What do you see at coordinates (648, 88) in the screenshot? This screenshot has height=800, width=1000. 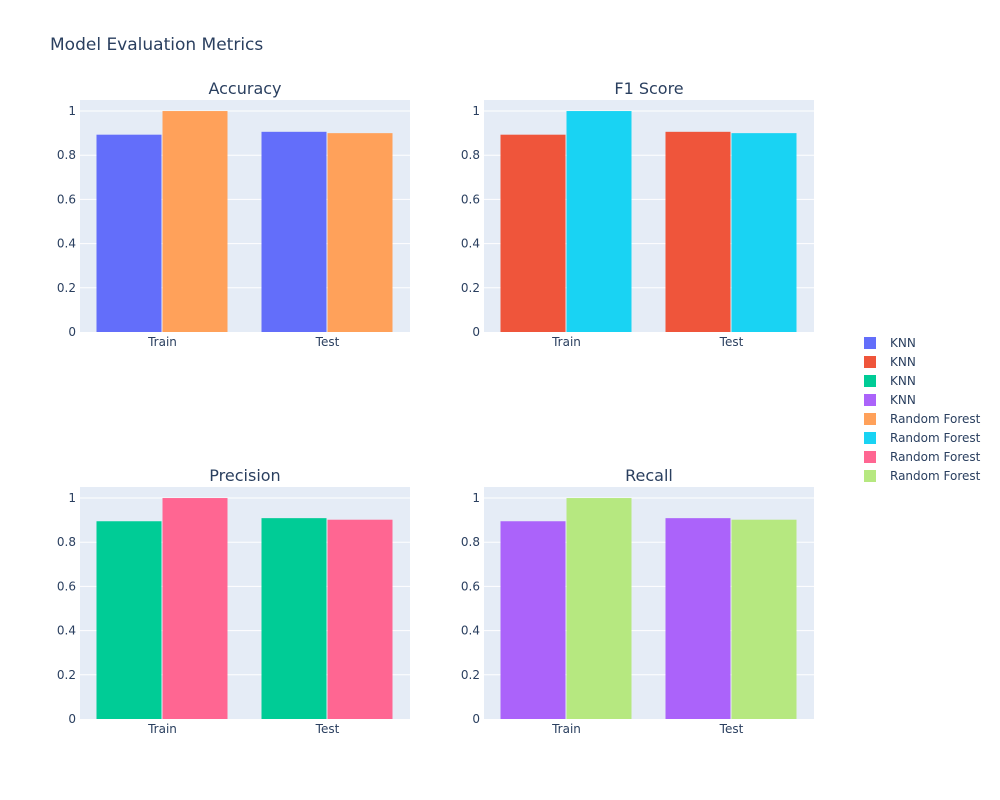 I see `subplot-title: F1 Score` at bounding box center [648, 88].